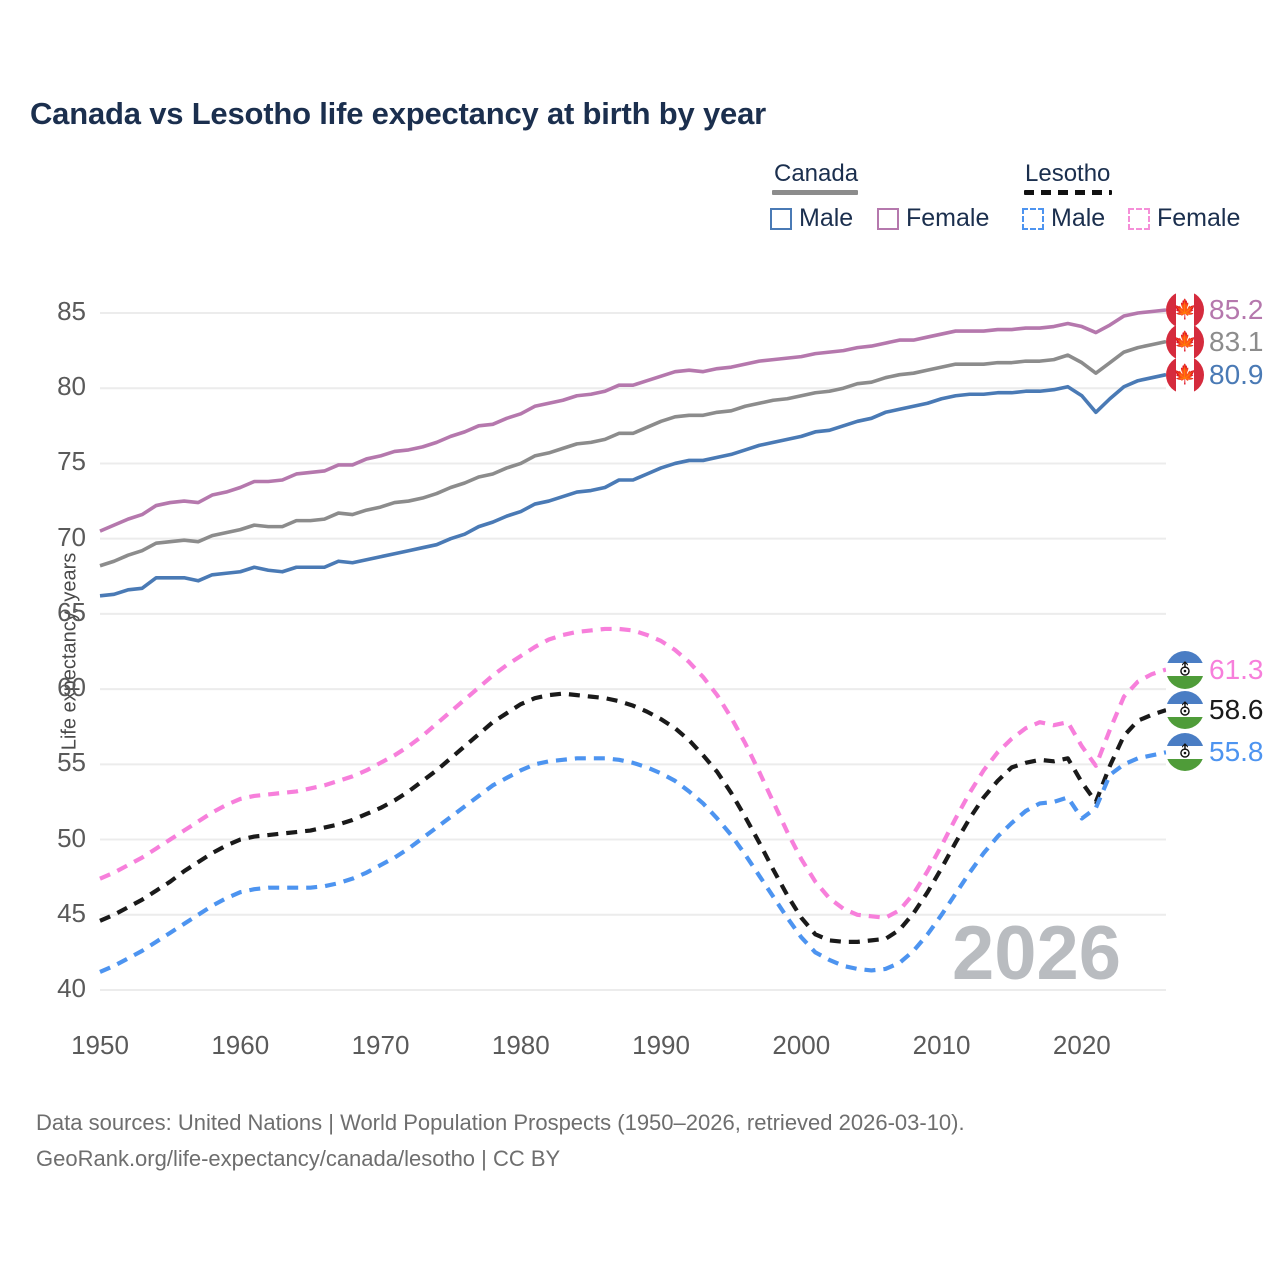  What do you see at coordinates (100, 1045) in the screenshot?
I see `x-tick-label: 1950` at bounding box center [100, 1045].